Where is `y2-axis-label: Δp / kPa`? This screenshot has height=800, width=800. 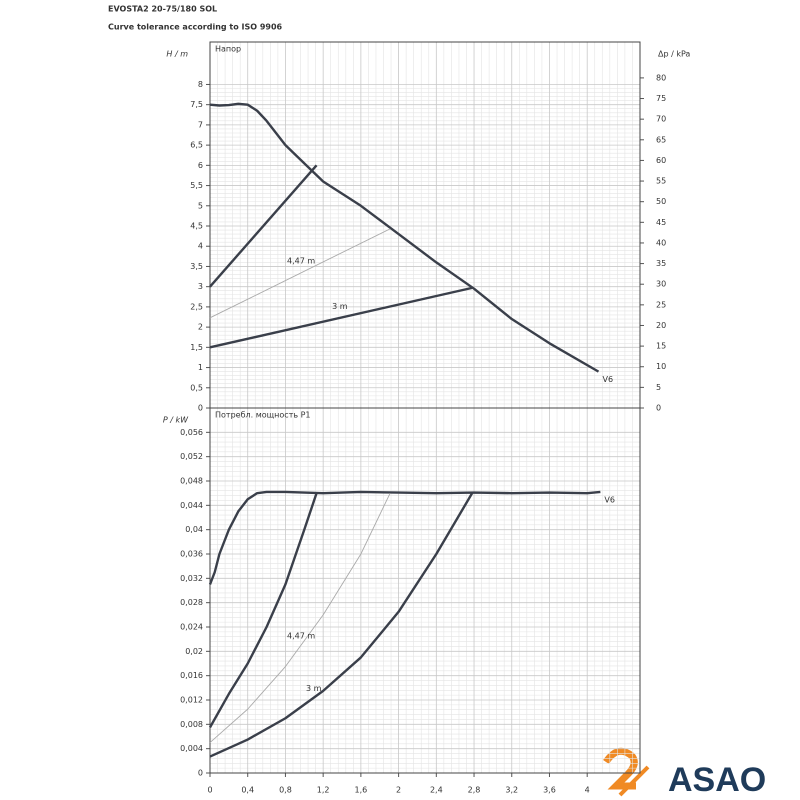
y2-axis-label: Δp / kPa is located at coordinates (674, 54).